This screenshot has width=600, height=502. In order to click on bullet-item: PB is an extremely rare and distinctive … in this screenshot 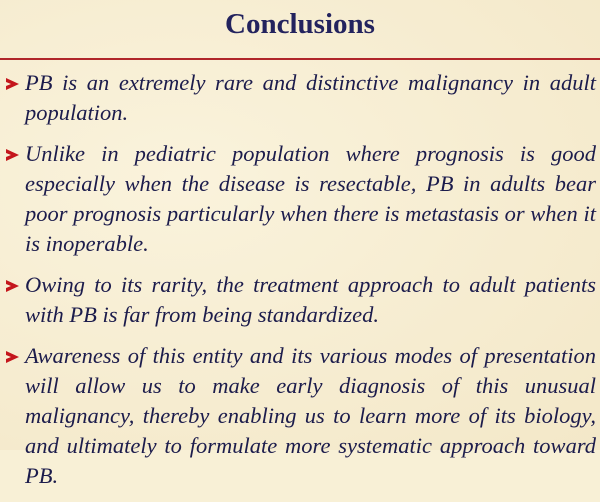, I will do `click(301, 98)`.